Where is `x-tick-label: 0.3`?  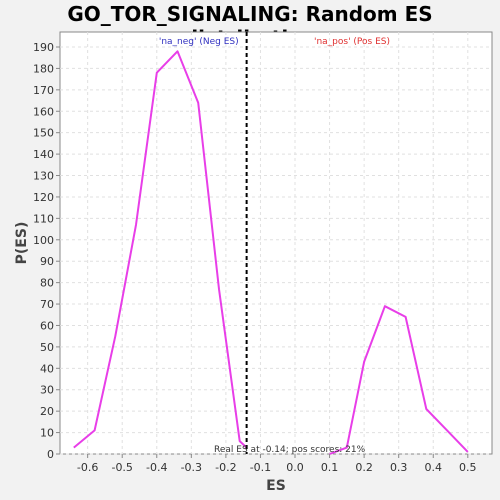 x-tick-label: 0.3 is located at coordinates (399, 467).